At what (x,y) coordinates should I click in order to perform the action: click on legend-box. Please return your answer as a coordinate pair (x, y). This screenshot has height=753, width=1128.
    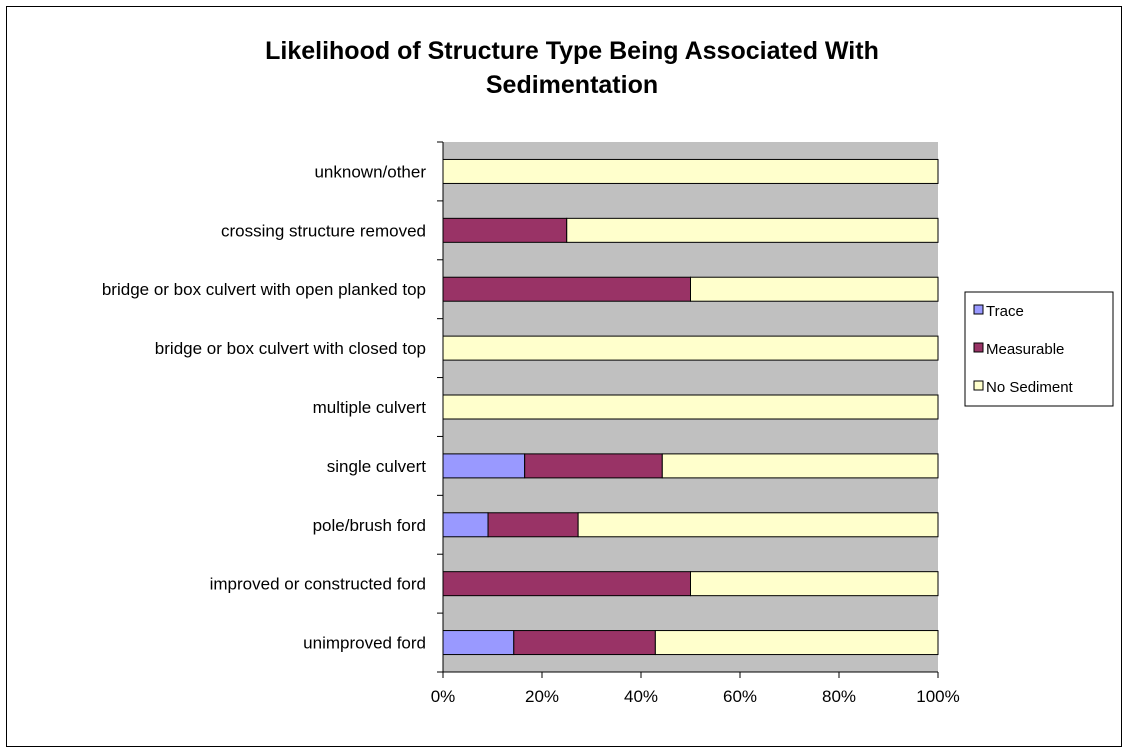
    Looking at the image, I should click on (1039, 349).